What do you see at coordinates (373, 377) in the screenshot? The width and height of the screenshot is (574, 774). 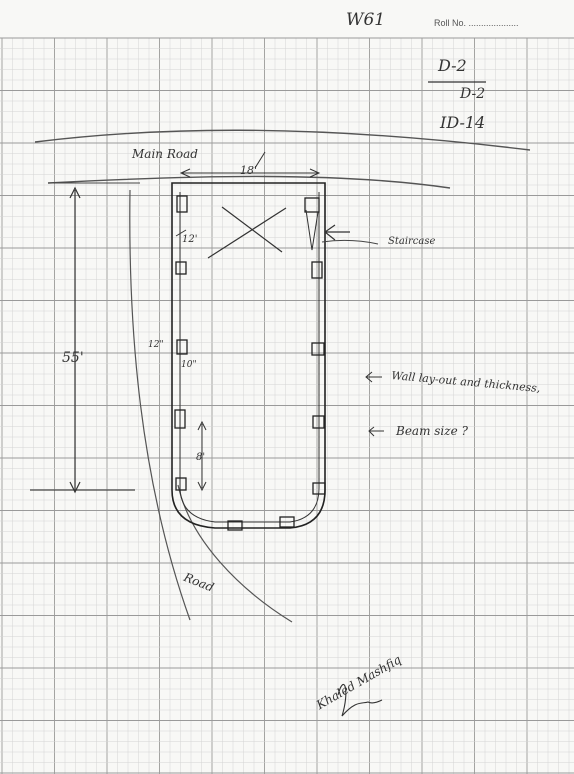 I see `wall-note-arrow` at bounding box center [373, 377].